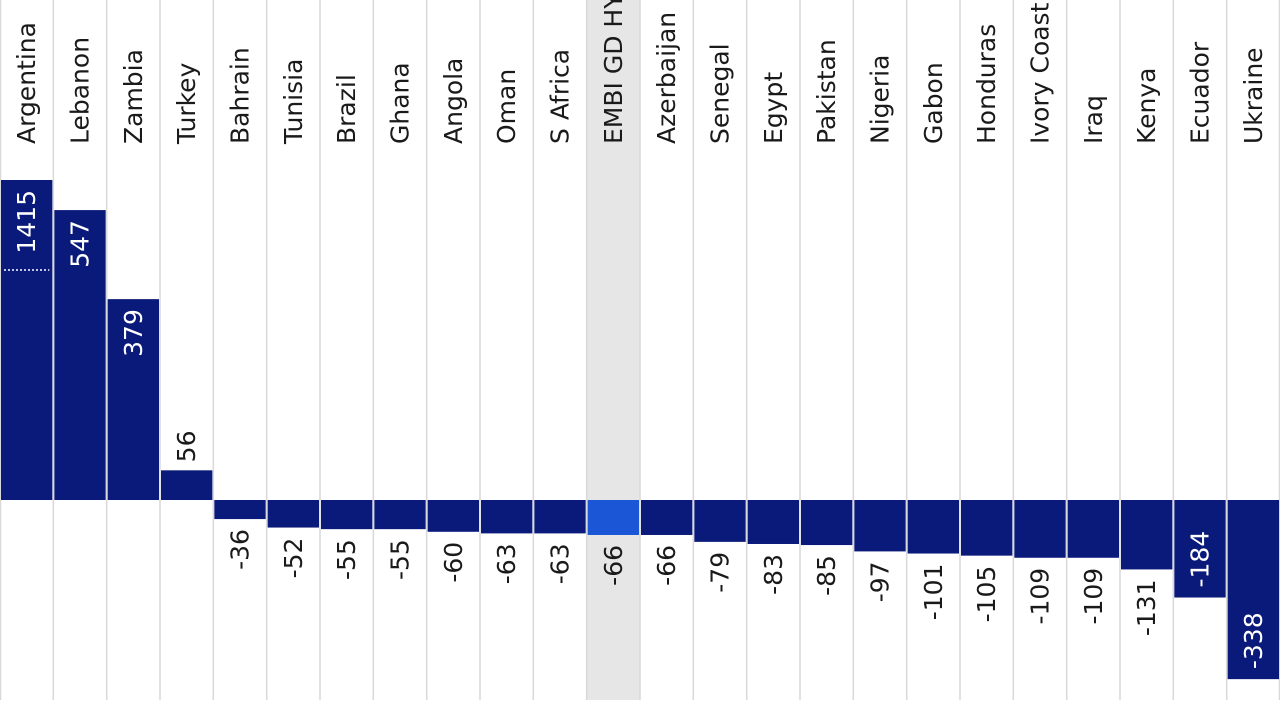 Image resolution: width=1280 pixels, height=720 pixels. Describe the element at coordinates (186, 103) in the screenshot. I see `category-label-turkey: Turkey` at that location.